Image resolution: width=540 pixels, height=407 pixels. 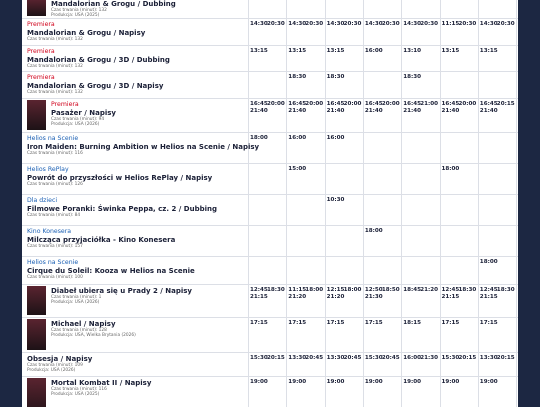 What do you see at coordinates (335, 200) in the screenshot?
I see `showtime: 10:30` at bounding box center [335, 200].